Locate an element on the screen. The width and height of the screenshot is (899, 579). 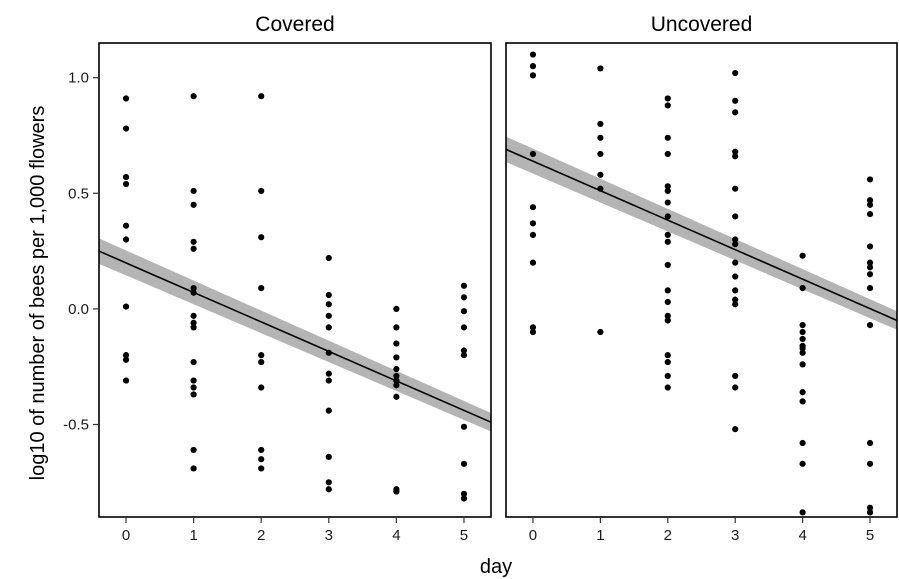
x-tick-label: 4 is located at coordinates (396, 535).